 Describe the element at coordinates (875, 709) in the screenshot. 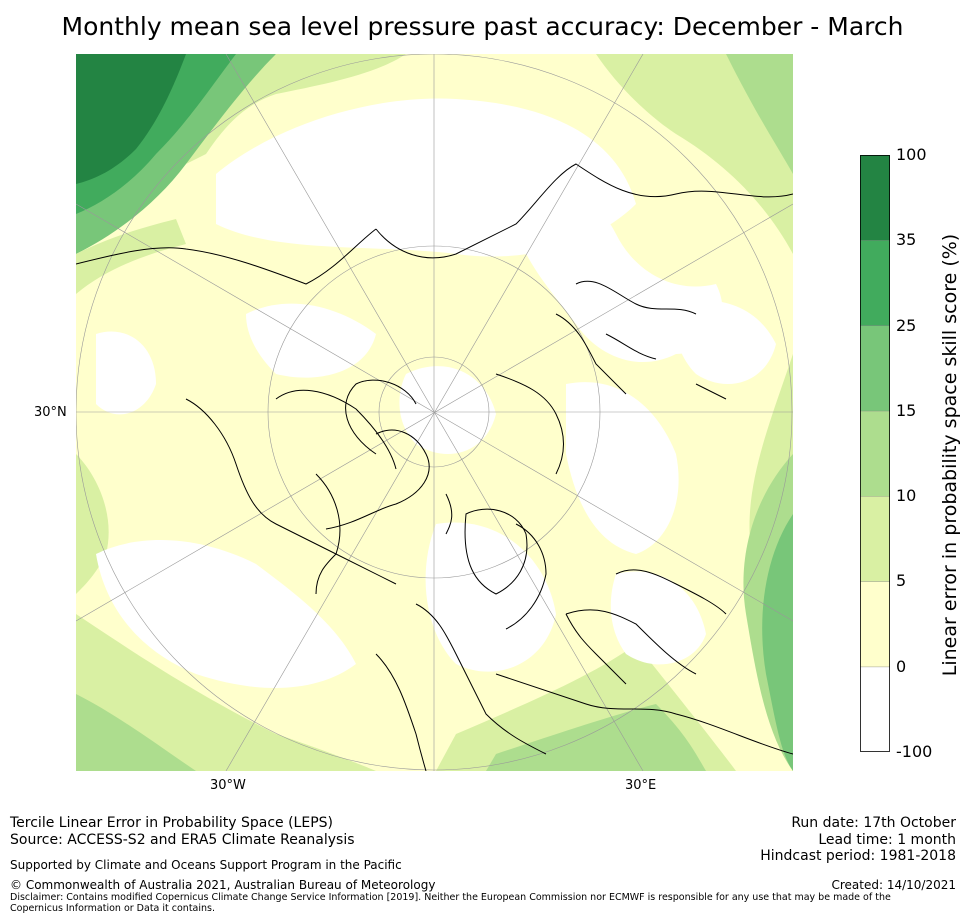

I see `colorbar-bin--100-to-0` at that location.